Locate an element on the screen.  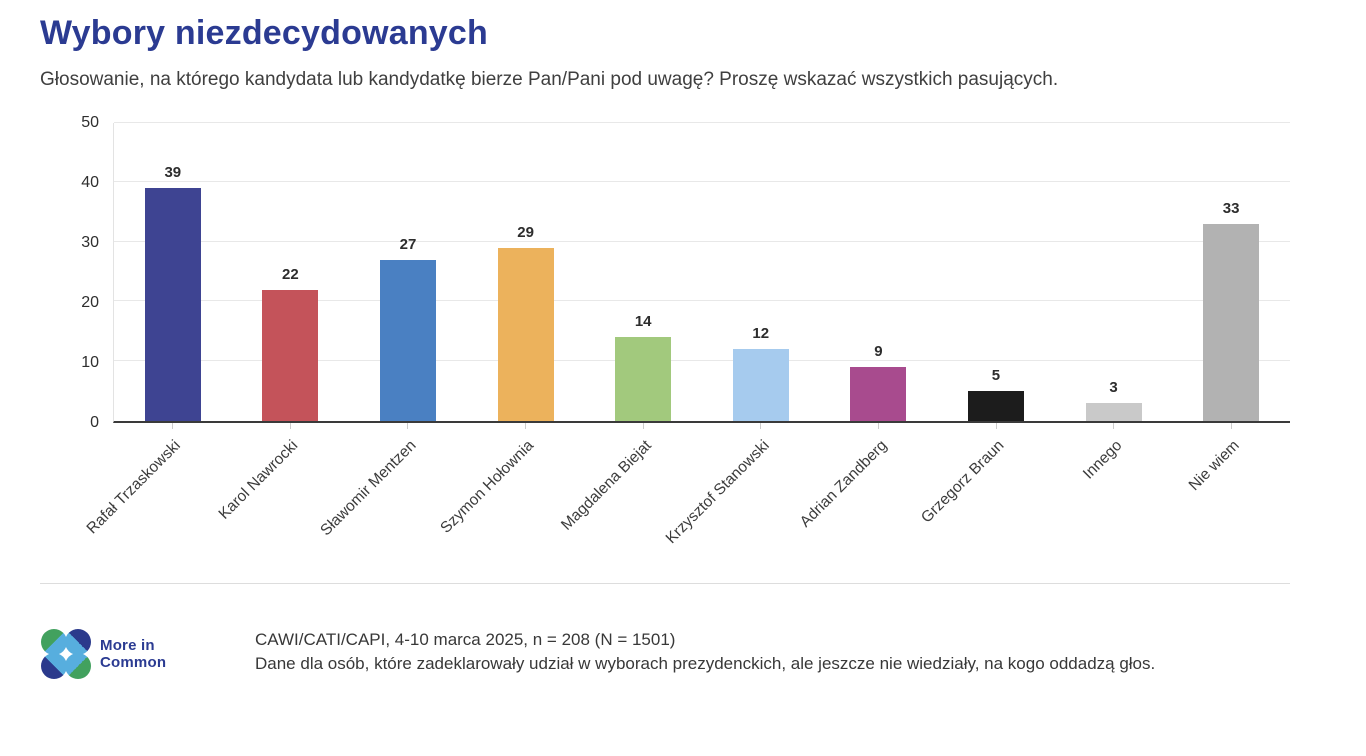
bar-value-label: 27 is located at coordinates (408, 244).